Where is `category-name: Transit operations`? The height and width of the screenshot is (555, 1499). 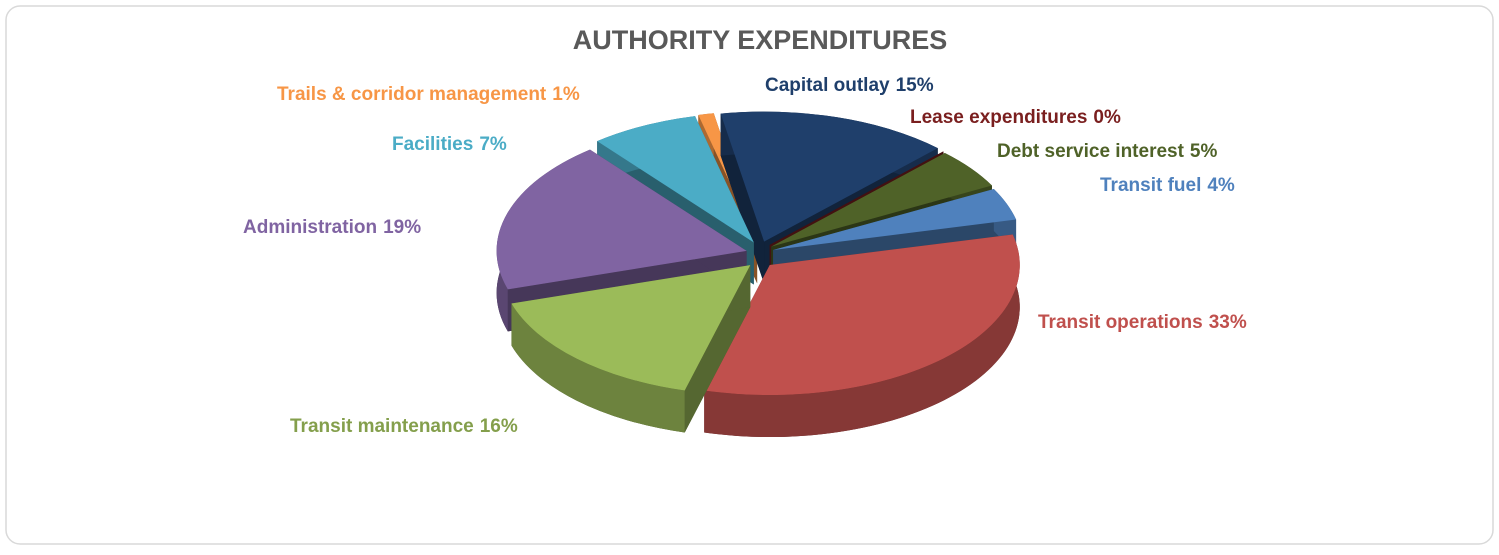 category-name: Transit operations is located at coordinates (1120, 322).